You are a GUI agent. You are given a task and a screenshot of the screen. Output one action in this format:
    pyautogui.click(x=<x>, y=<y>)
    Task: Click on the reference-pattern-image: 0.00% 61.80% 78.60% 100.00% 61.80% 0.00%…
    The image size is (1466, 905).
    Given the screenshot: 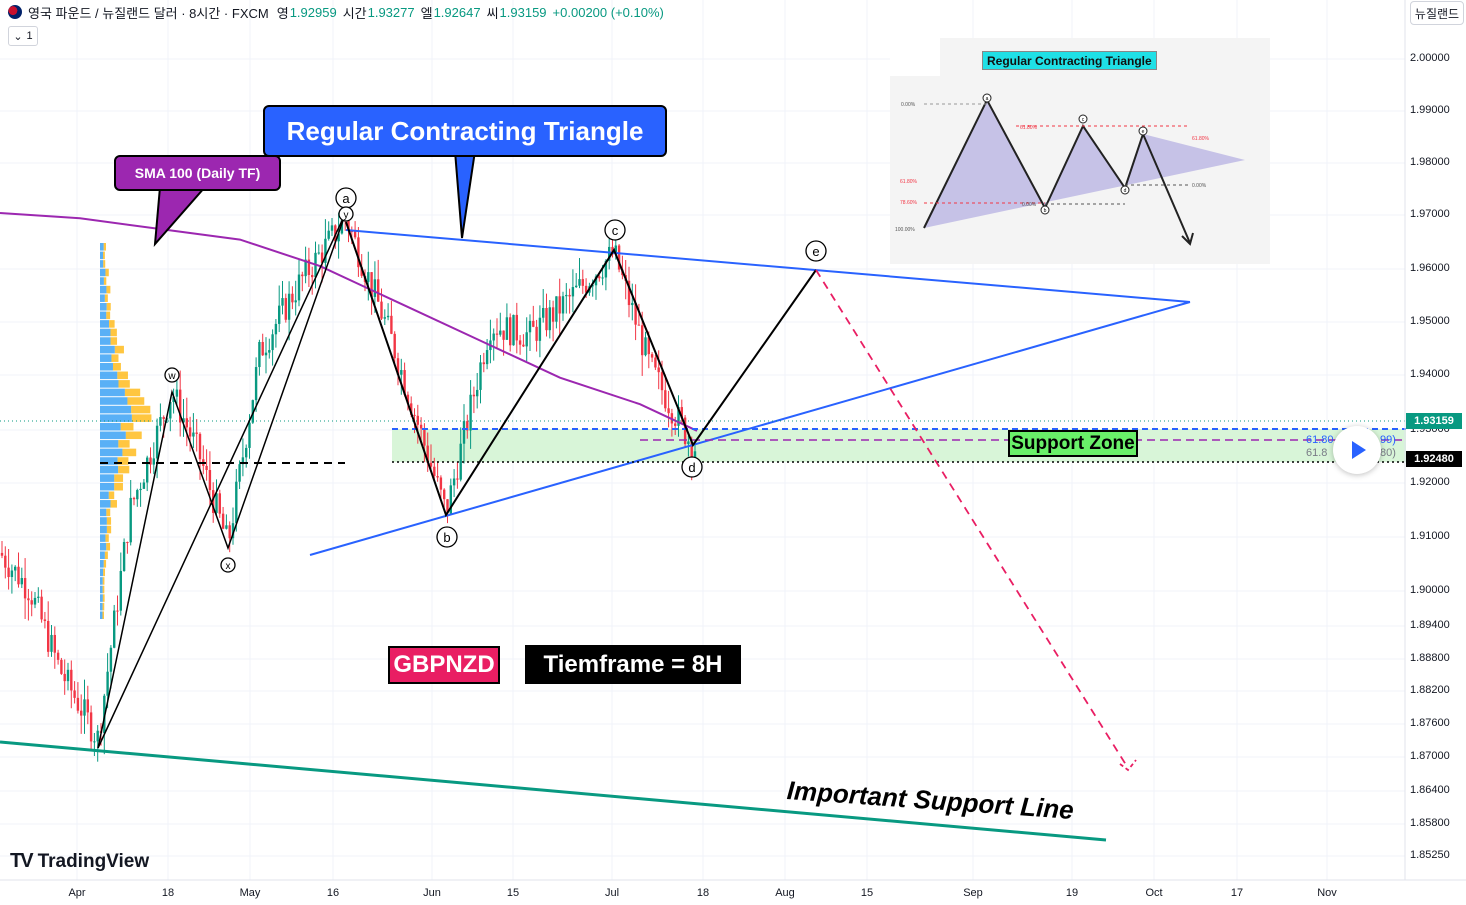 What is the action you would take?
    pyautogui.click(x=1080, y=151)
    